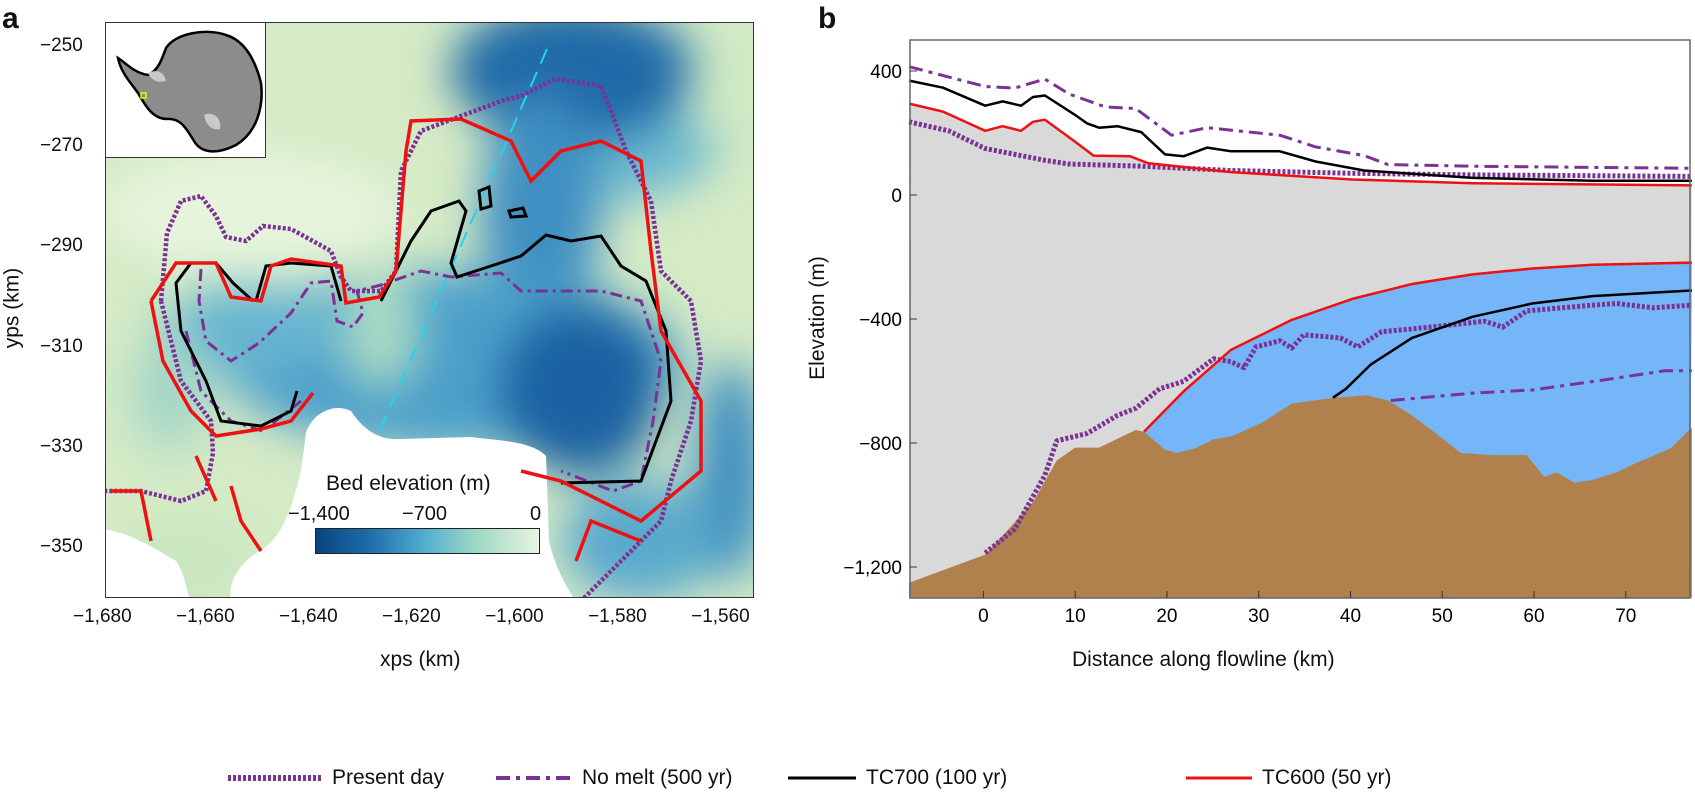 The width and height of the screenshot is (1695, 802). I want to click on map-x-axis-label: xps (km), so click(420, 659).